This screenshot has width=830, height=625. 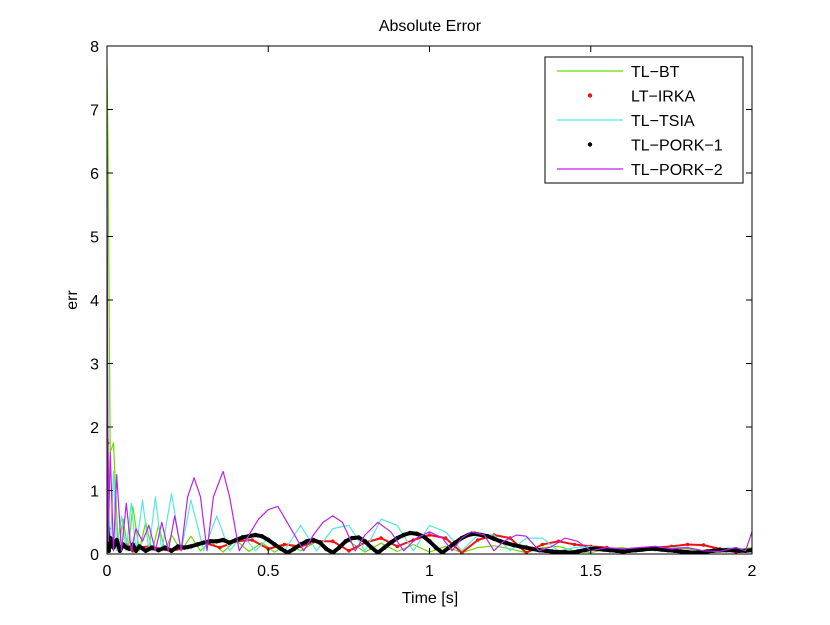 What do you see at coordinates (429, 571) in the screenshot?
I see `x-tick-label: 1` at bounding box center [429, 571].